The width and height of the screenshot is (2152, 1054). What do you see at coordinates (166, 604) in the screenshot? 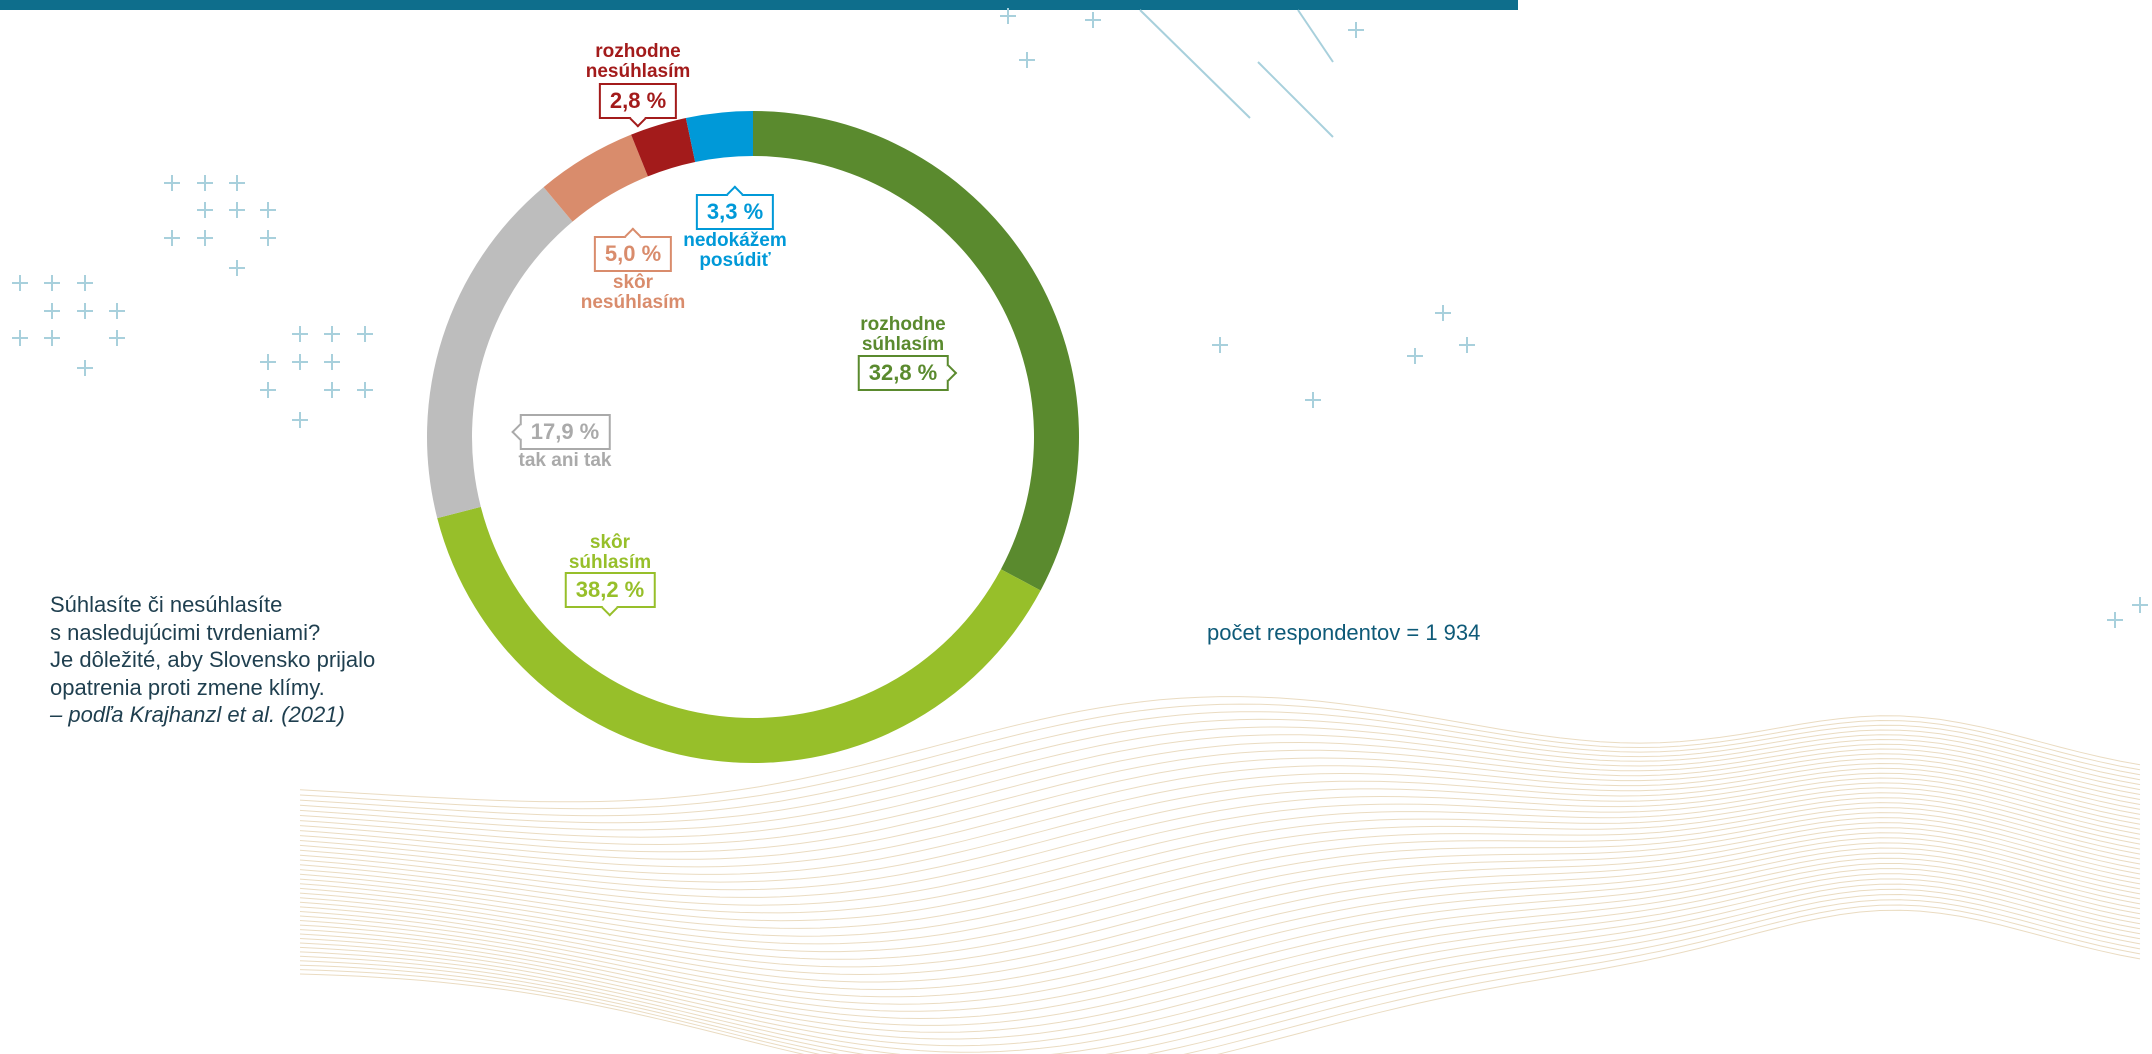
I see `question-line: Súhlasíte či nesúhlasíte` at bounding box center [166, 604].